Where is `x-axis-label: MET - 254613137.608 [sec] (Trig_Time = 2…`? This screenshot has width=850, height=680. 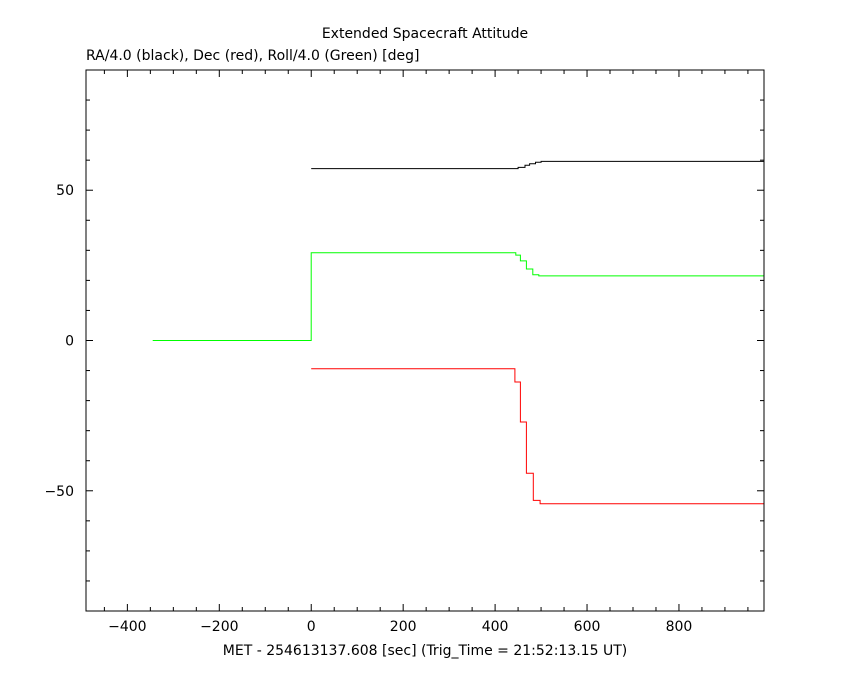
x-axis-label: MET - 254613137.608 [sec] (Trig_Time = 2… is located at coordinates (425, 651).